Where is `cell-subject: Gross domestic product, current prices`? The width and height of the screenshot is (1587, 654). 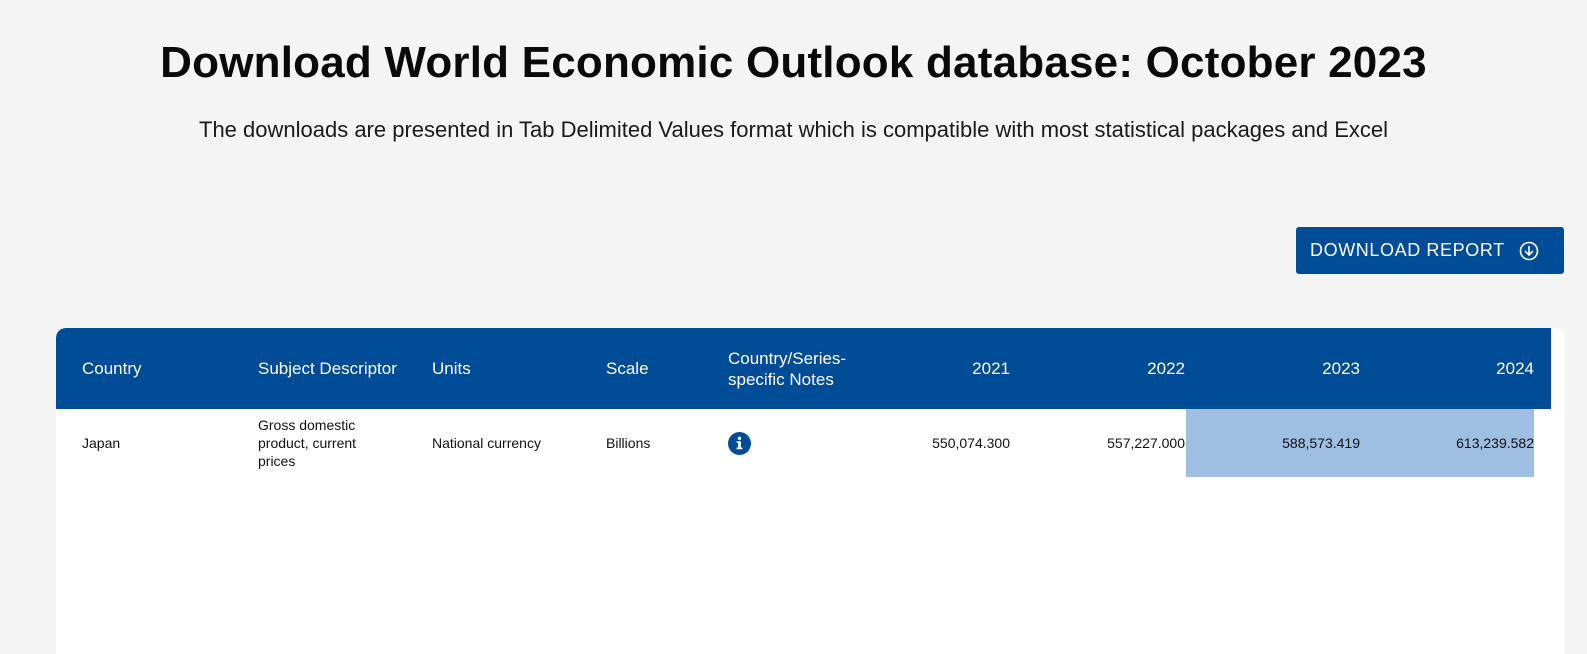
cell-subject: Gross domestic product, current prices is located at coordinates (320, 443).